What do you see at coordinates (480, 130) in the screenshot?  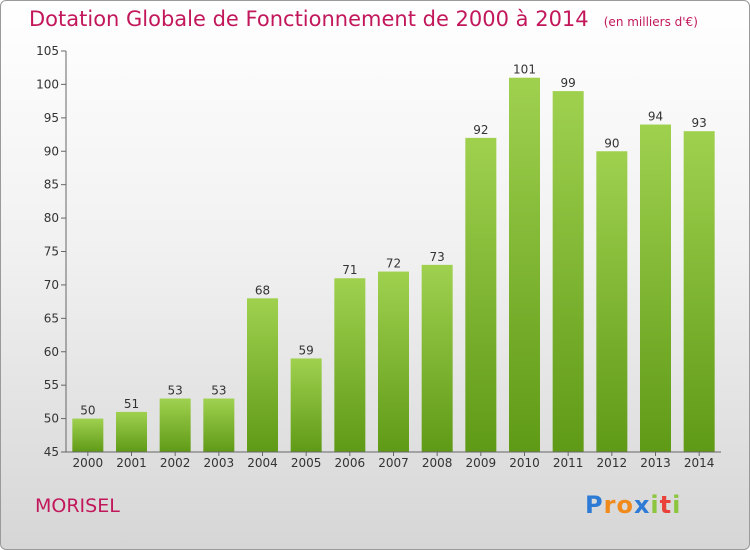 I see `data-label: 92` at bounding box center [480, 130].